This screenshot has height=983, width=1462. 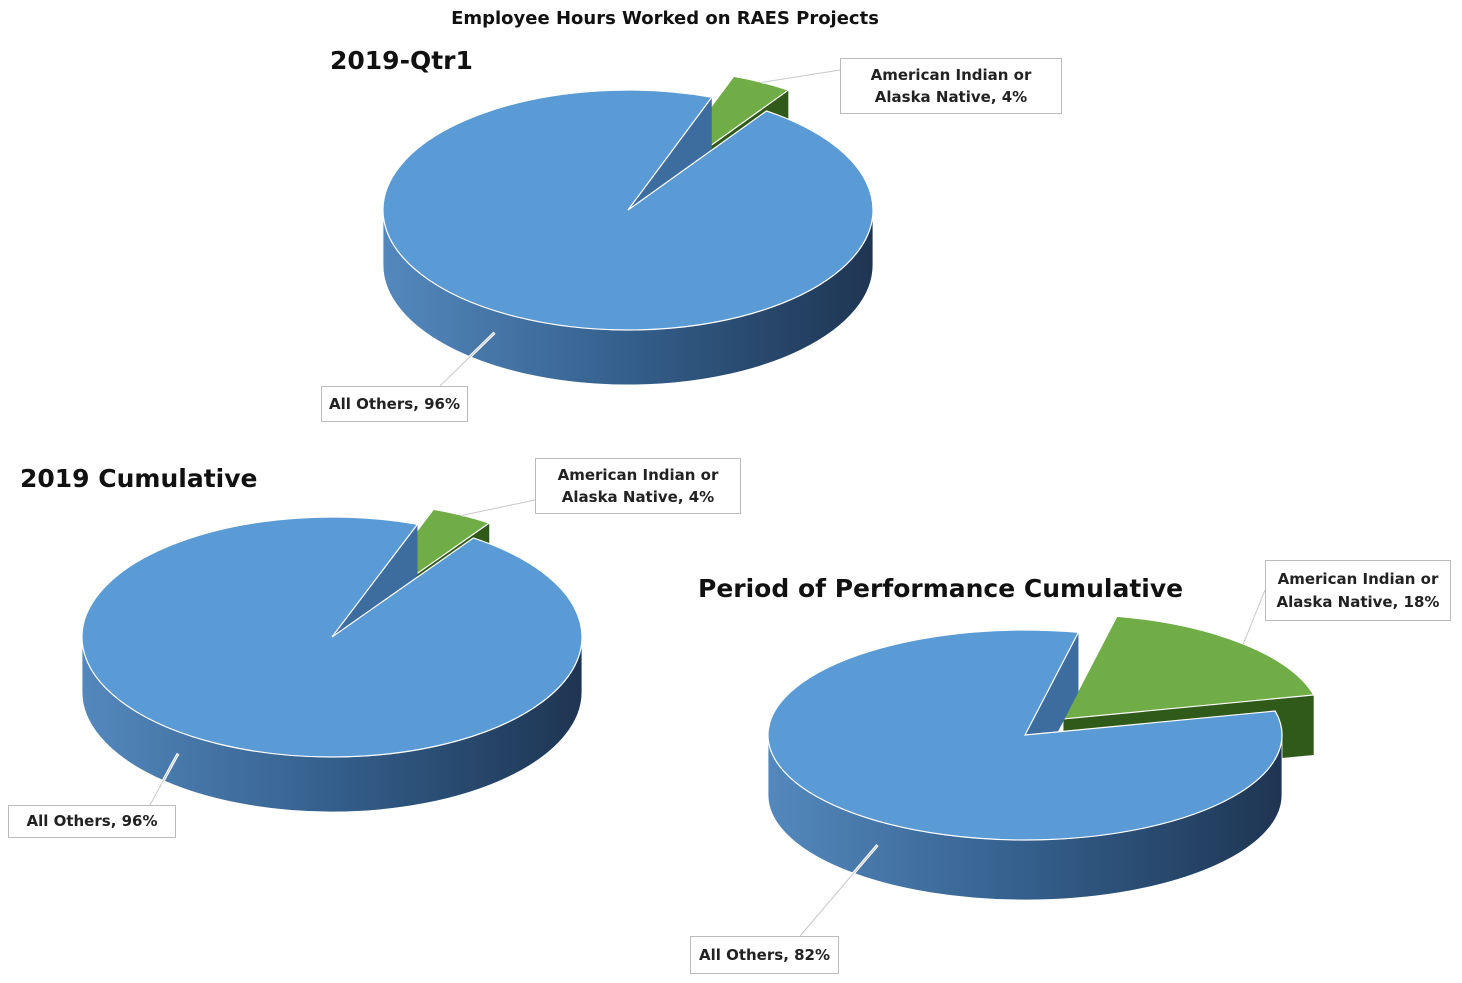 I want to click on label-value: 18%, so click(x=1421, y=601).